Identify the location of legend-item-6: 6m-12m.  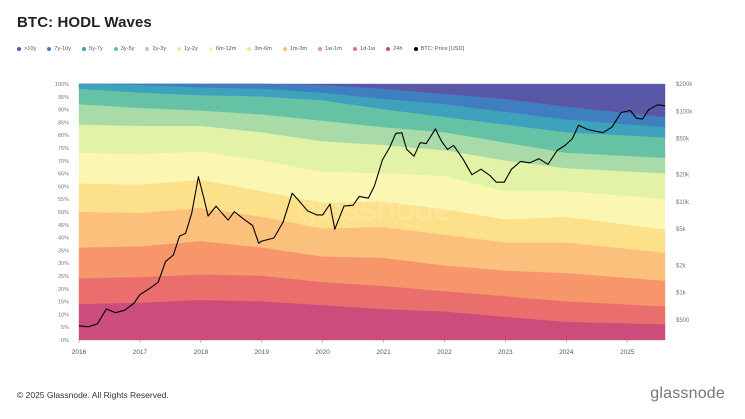
(222, 49).